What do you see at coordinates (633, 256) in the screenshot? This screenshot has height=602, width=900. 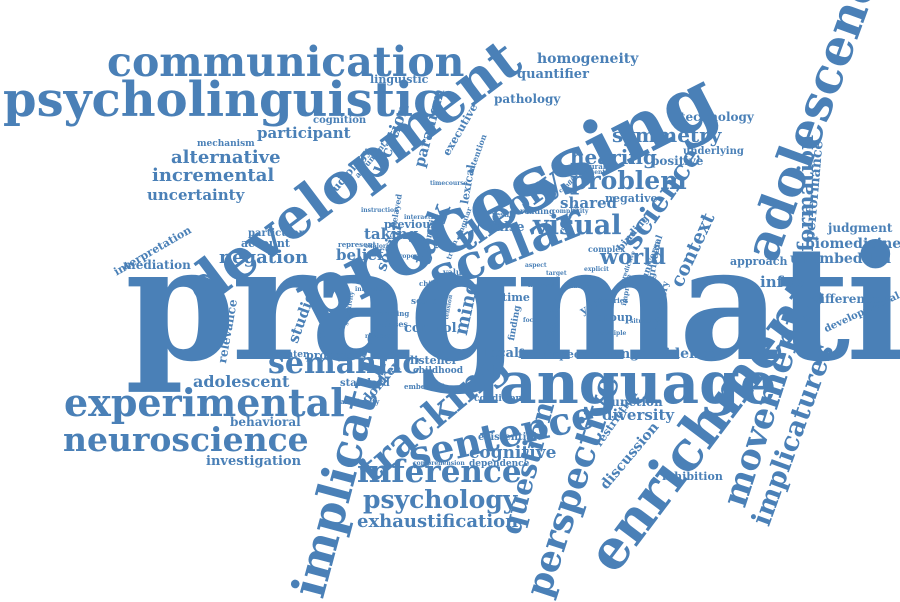 I see `word-world: world` at bounding box center [633, 256].